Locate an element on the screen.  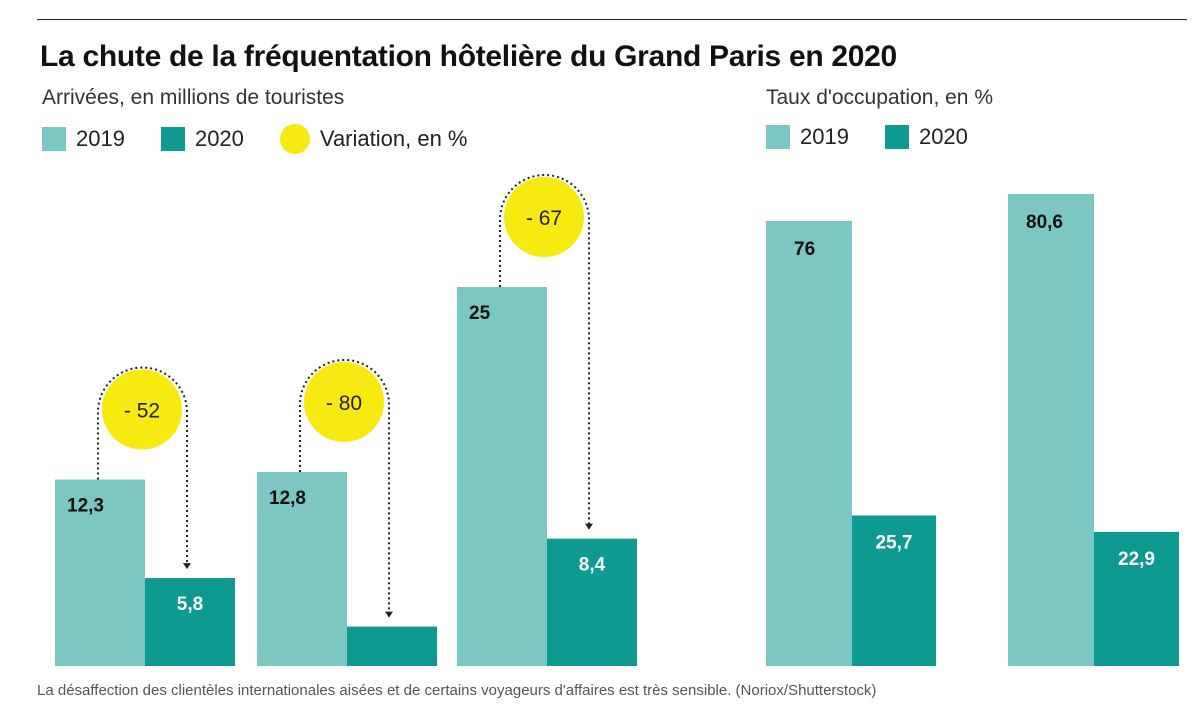
legend-item-variation: Variation, en % is located at coordinates (373, 139).